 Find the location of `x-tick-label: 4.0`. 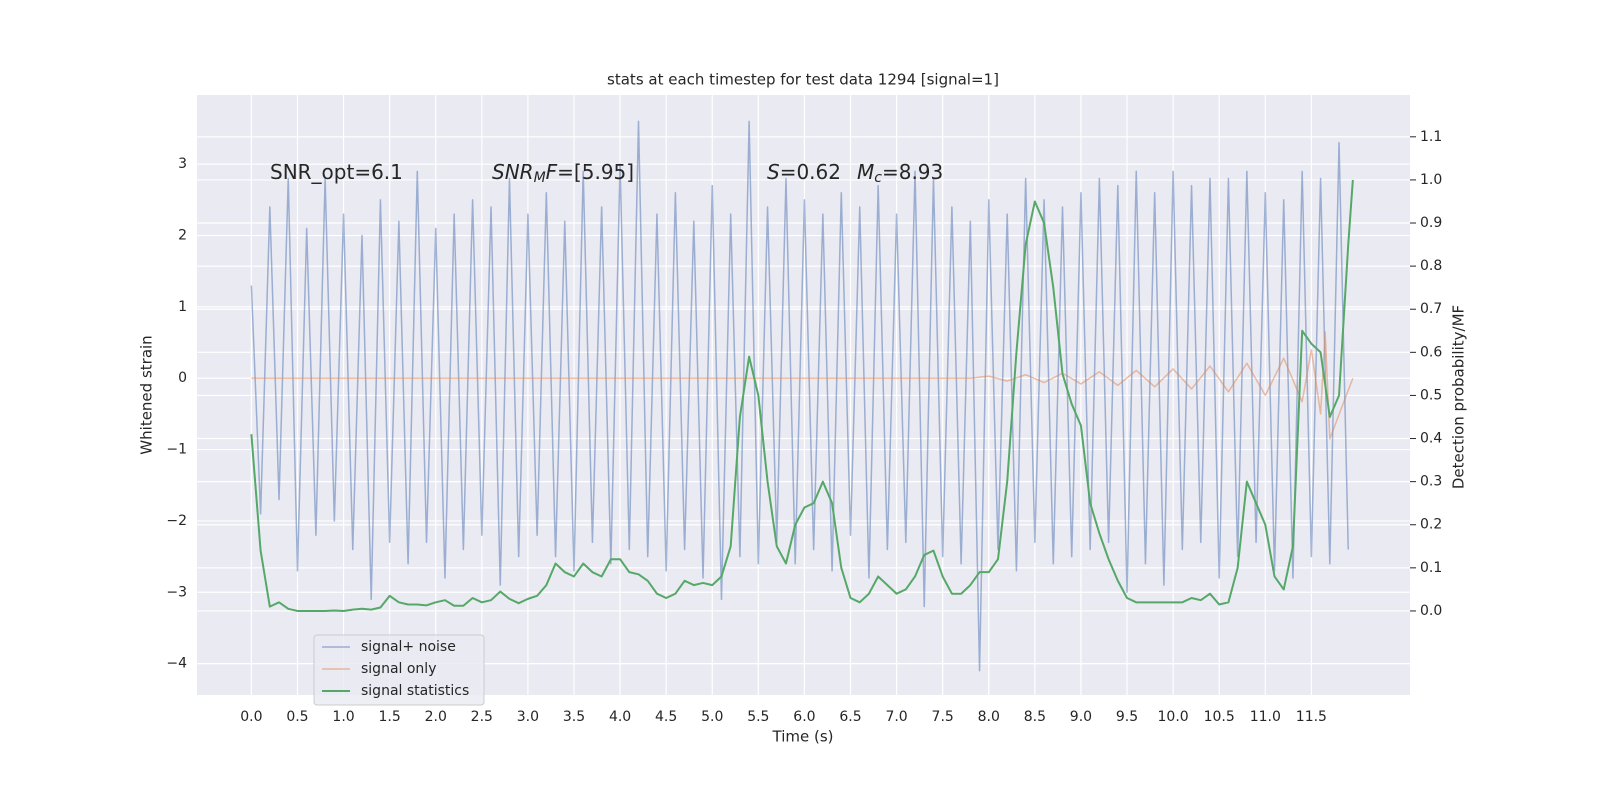

x-tick-label: 4.0 is located at coordinates (620, 717).